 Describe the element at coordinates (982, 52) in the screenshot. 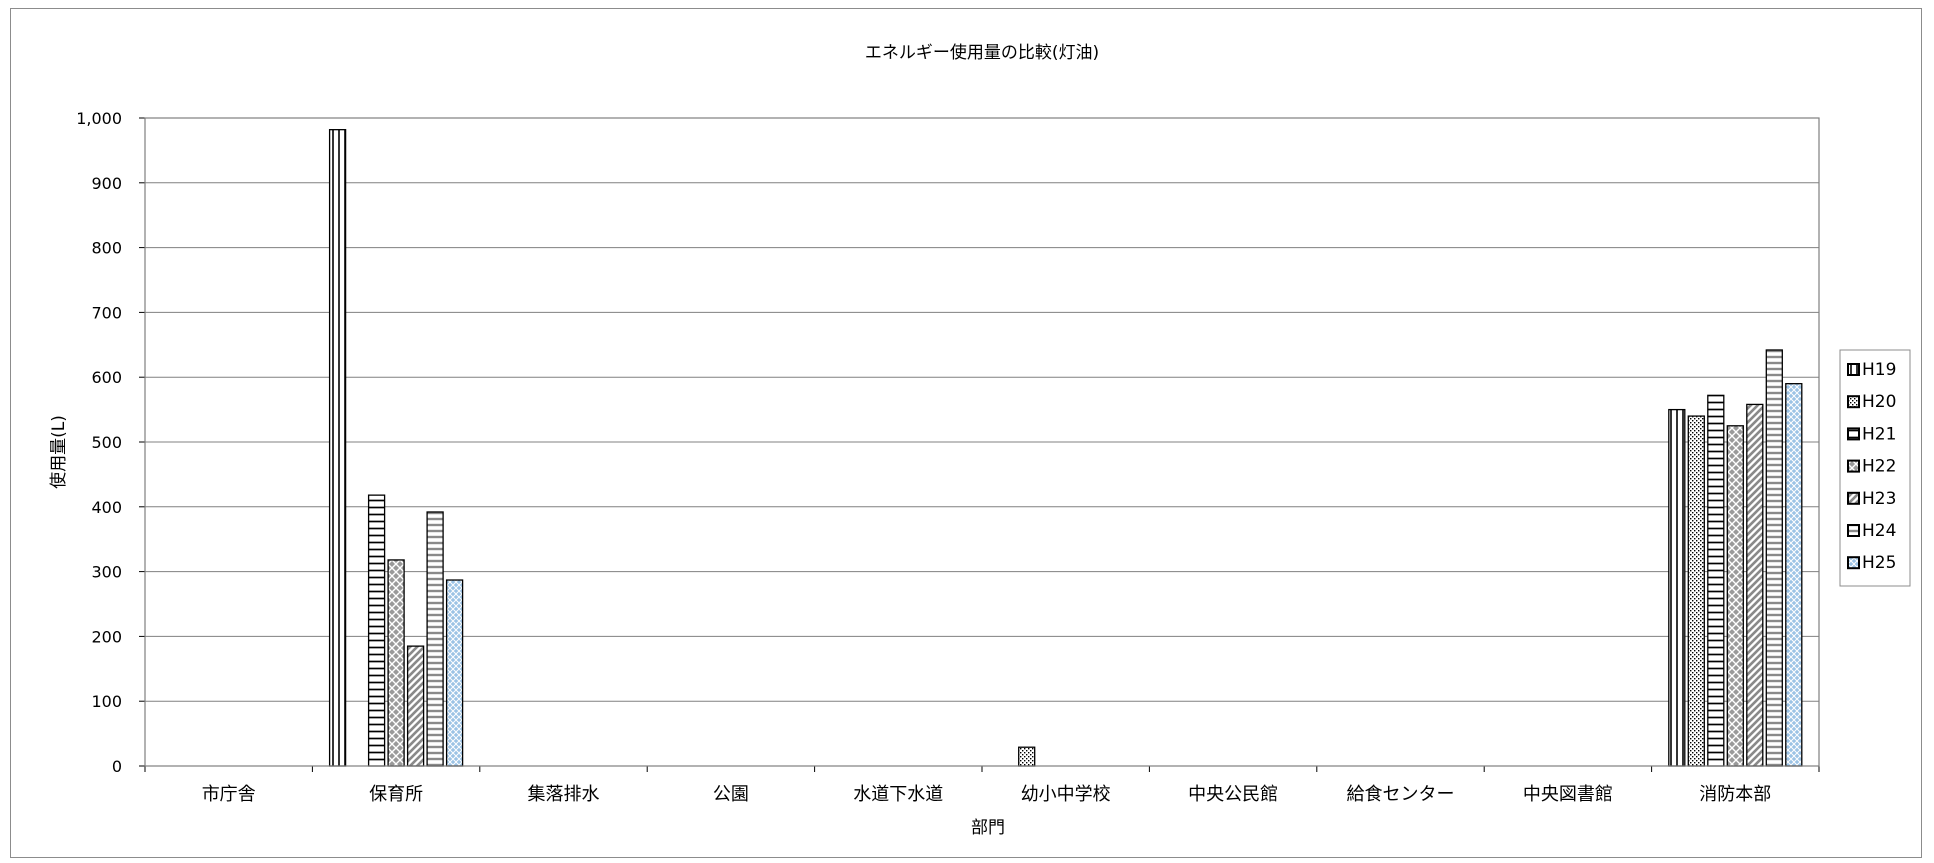

I see `chart-title: エネルギー使用量の比較(灯油)` at that location.